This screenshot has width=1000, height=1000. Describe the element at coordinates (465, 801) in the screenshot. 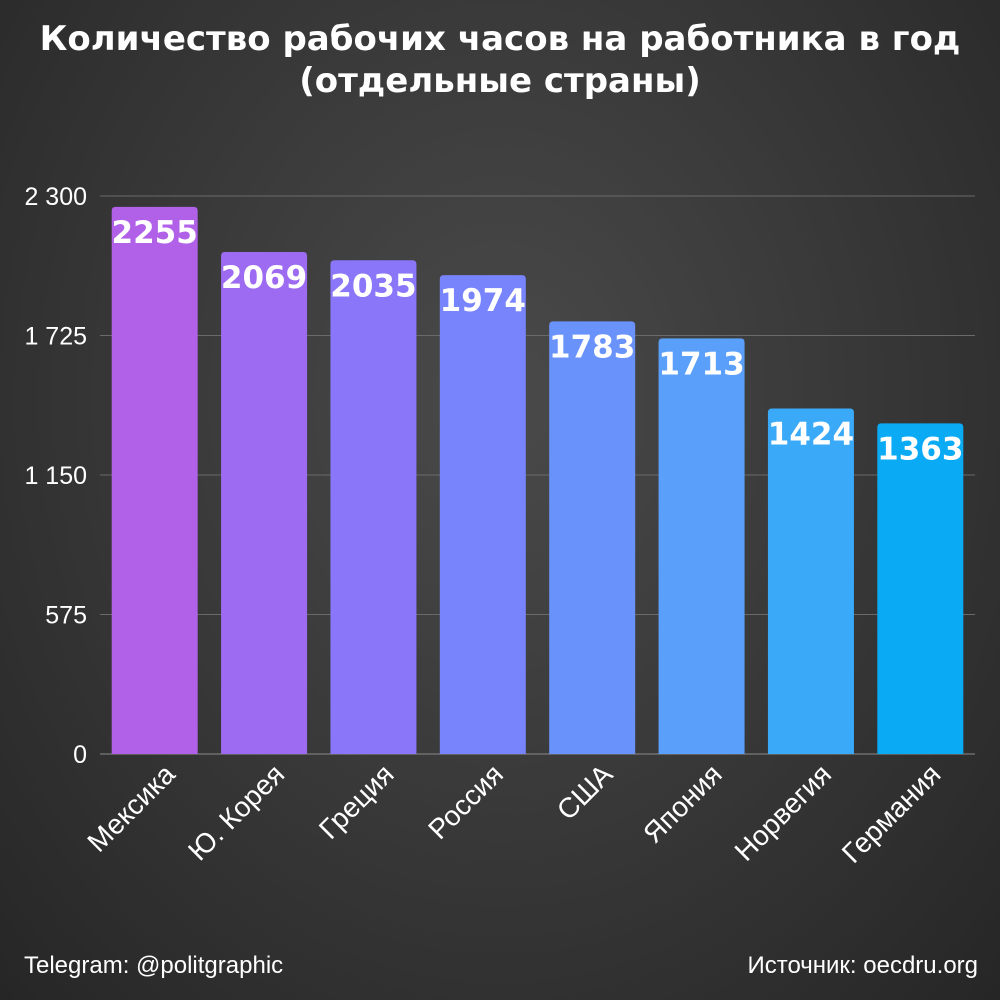

I see `x-tick-label: Россия` at that location.